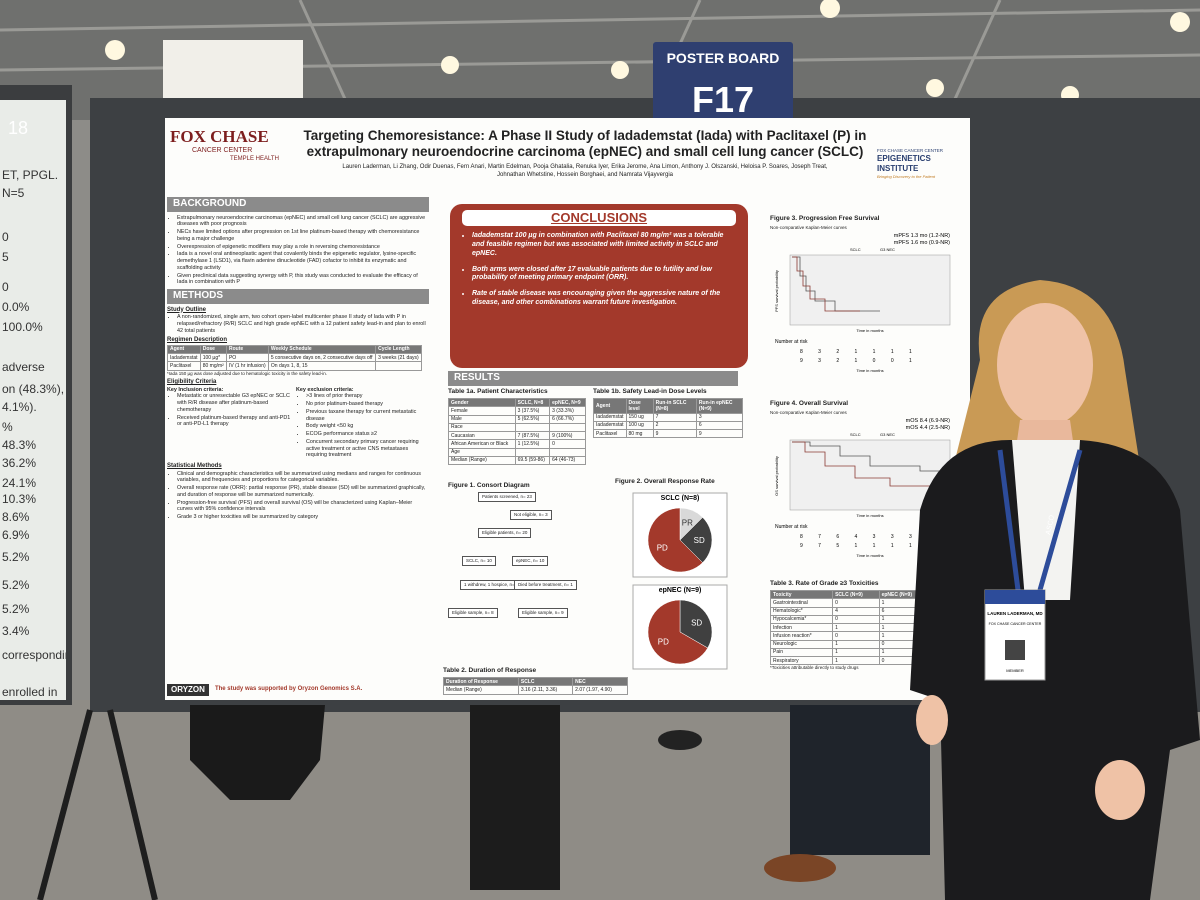 The width and height of the screenshot is (1200, 900). Describe the element at coordinates (719, 417) in the screenshot. I see `table-cell: 3` at that location.